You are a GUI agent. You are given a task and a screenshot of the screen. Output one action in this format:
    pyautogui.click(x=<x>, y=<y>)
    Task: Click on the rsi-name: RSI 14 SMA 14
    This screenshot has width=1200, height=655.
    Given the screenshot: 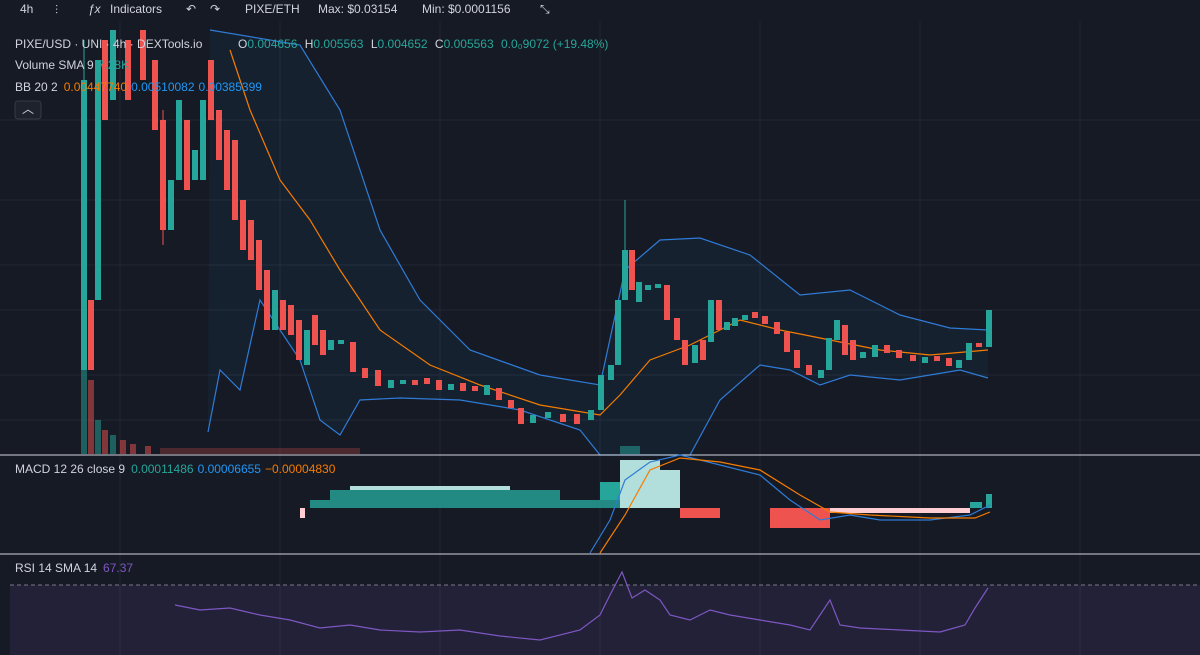 What is the action you would take?
    pyautogui.click(x=56, y=568)
    